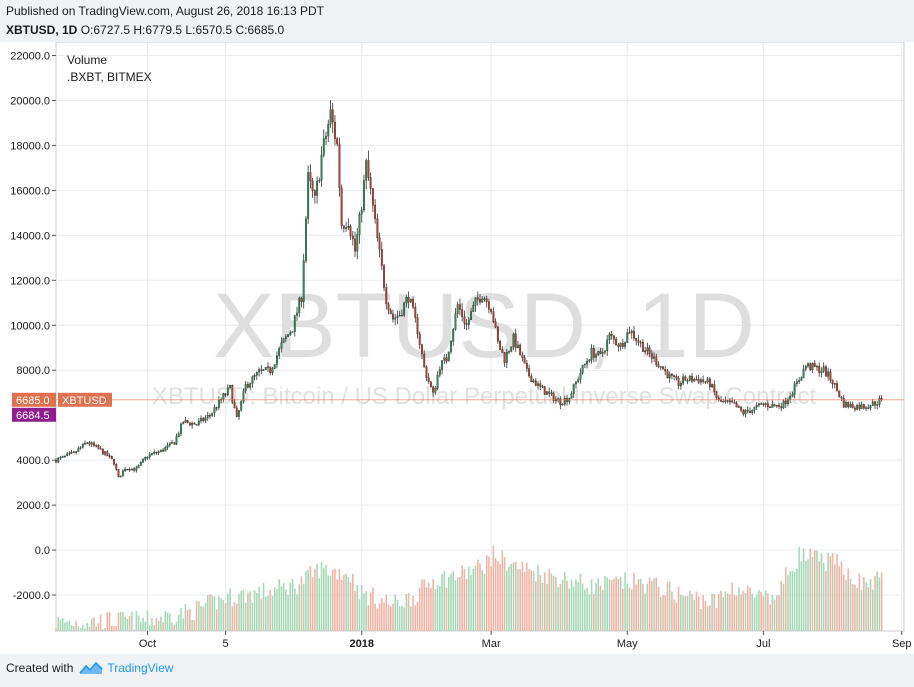 The image size is (914, 687). I want to click on symbol-tag-label: XBTUSD, so click(84, 401).